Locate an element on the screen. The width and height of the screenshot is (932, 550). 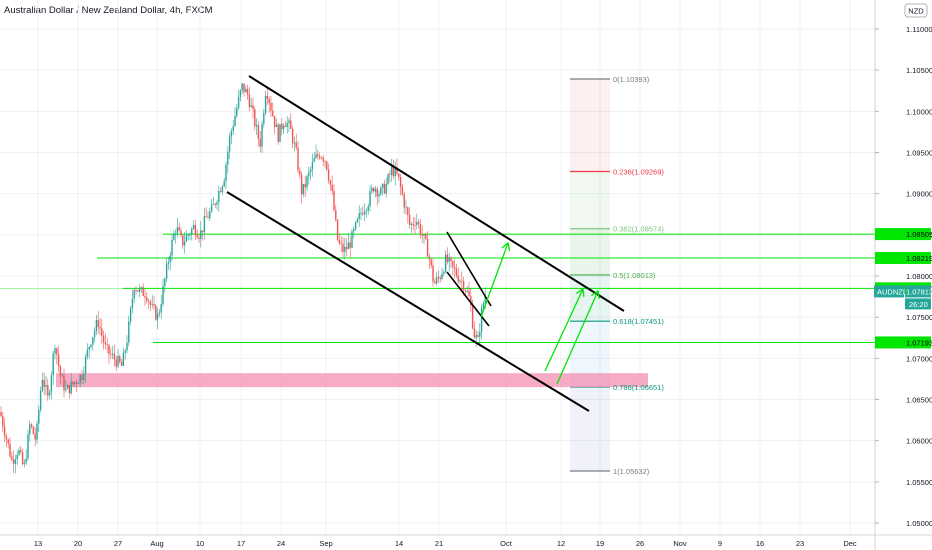
price-badge-label: 1.07813 is located at coordinates (919, 291).